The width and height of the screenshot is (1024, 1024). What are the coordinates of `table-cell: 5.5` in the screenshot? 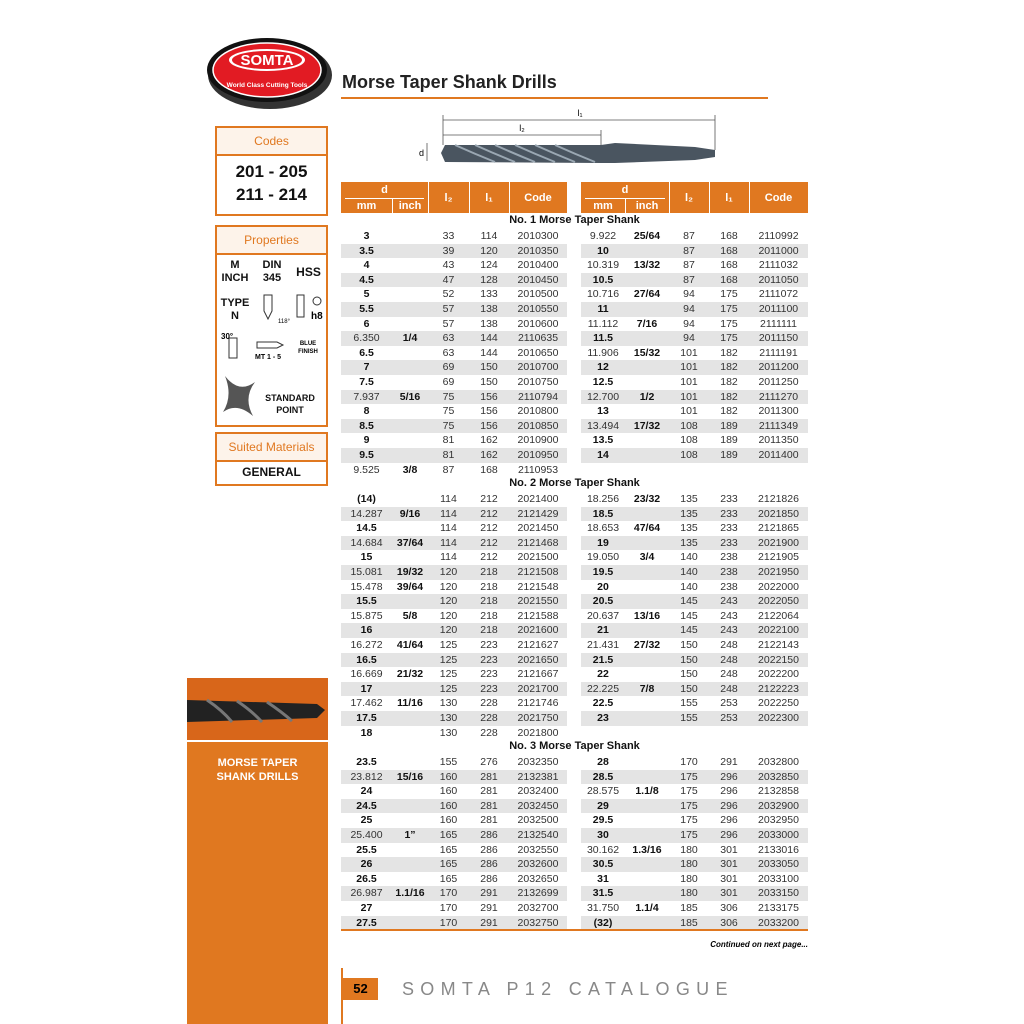 It's located at (366, 309).